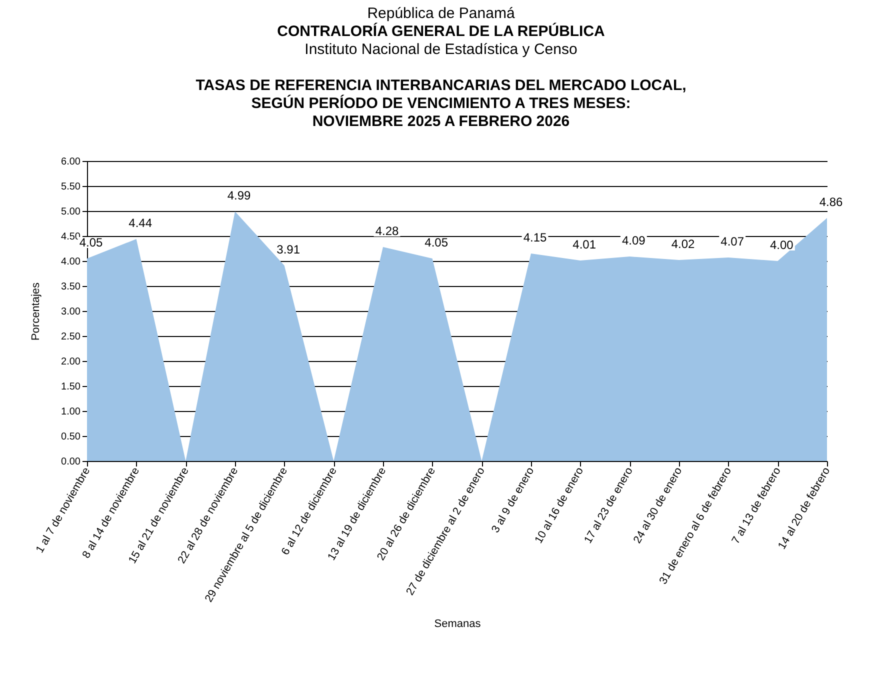 The height and width of the screenshot is (680, 882). What do you see at coordinates (140, 223) in the screenshot?
I see `data-label: 4.44` at bounding box center [140, 223].